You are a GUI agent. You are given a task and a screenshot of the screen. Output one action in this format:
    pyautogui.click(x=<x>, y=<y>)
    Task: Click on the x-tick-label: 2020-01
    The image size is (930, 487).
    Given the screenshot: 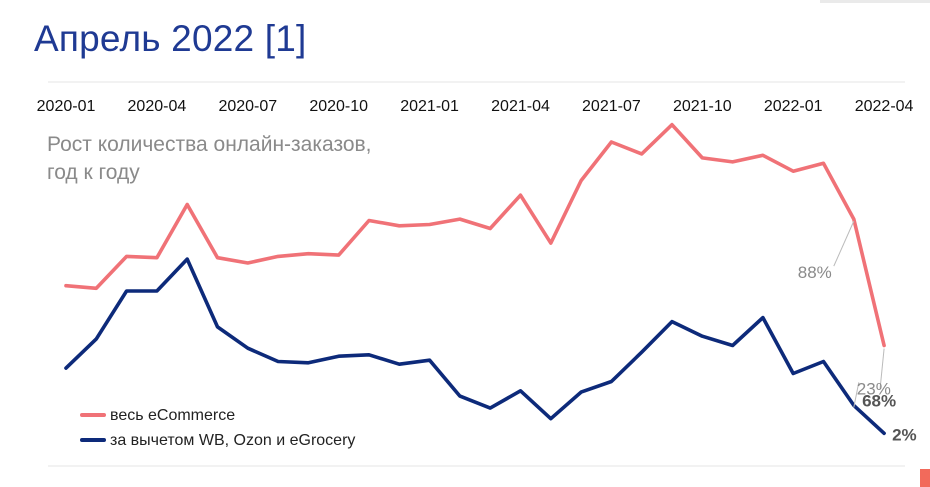 What is the action you would take?
    pyautogui.click(x=66, y=106)
    